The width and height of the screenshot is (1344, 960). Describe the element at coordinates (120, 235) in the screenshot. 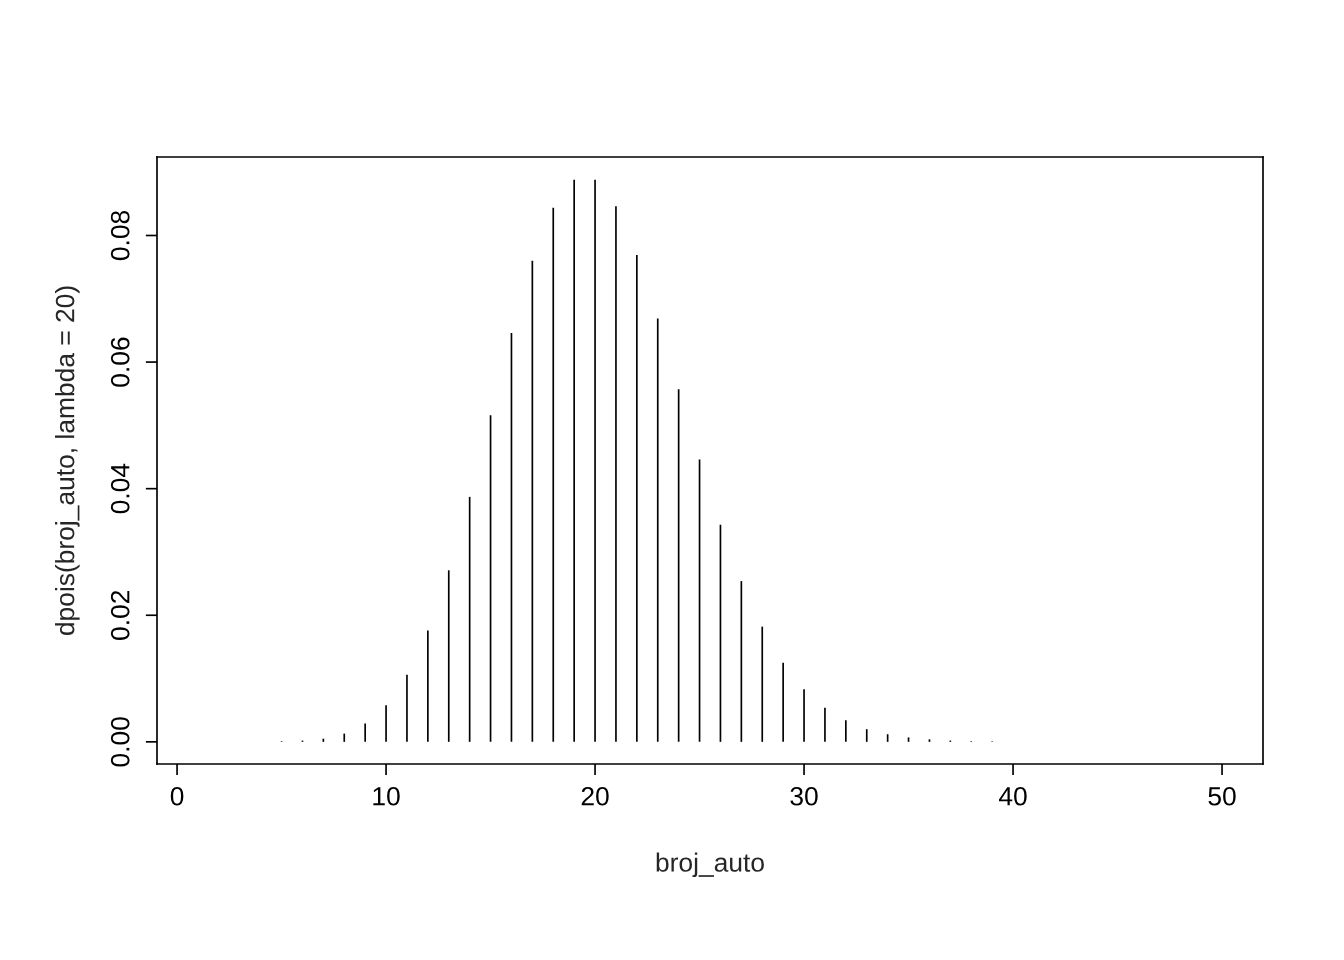

I see `y-tick-label: 0.08` at that location.